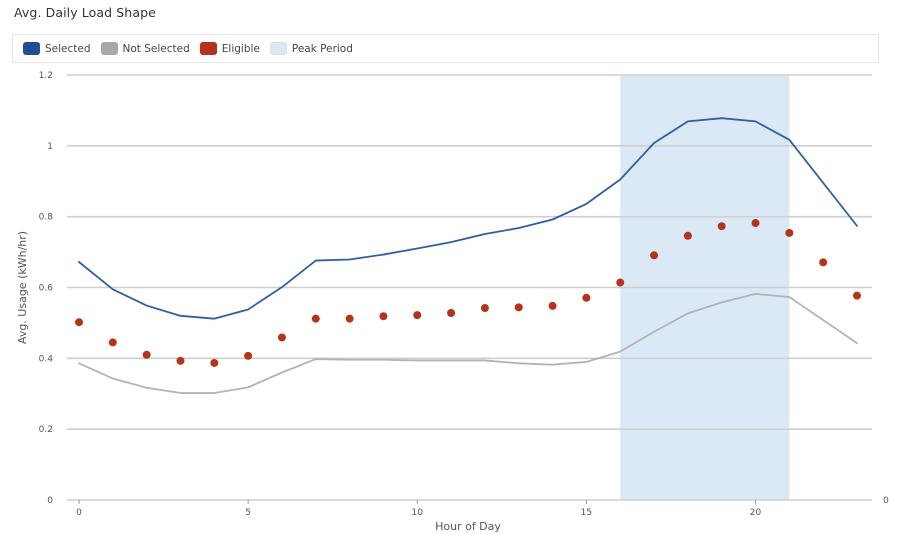 This screenshot has width=898, height=535. What do you see at coordinates (46, 218) in the screenshot?
I see `y-tick-label: 0.8` at bounding box center [46, 218].